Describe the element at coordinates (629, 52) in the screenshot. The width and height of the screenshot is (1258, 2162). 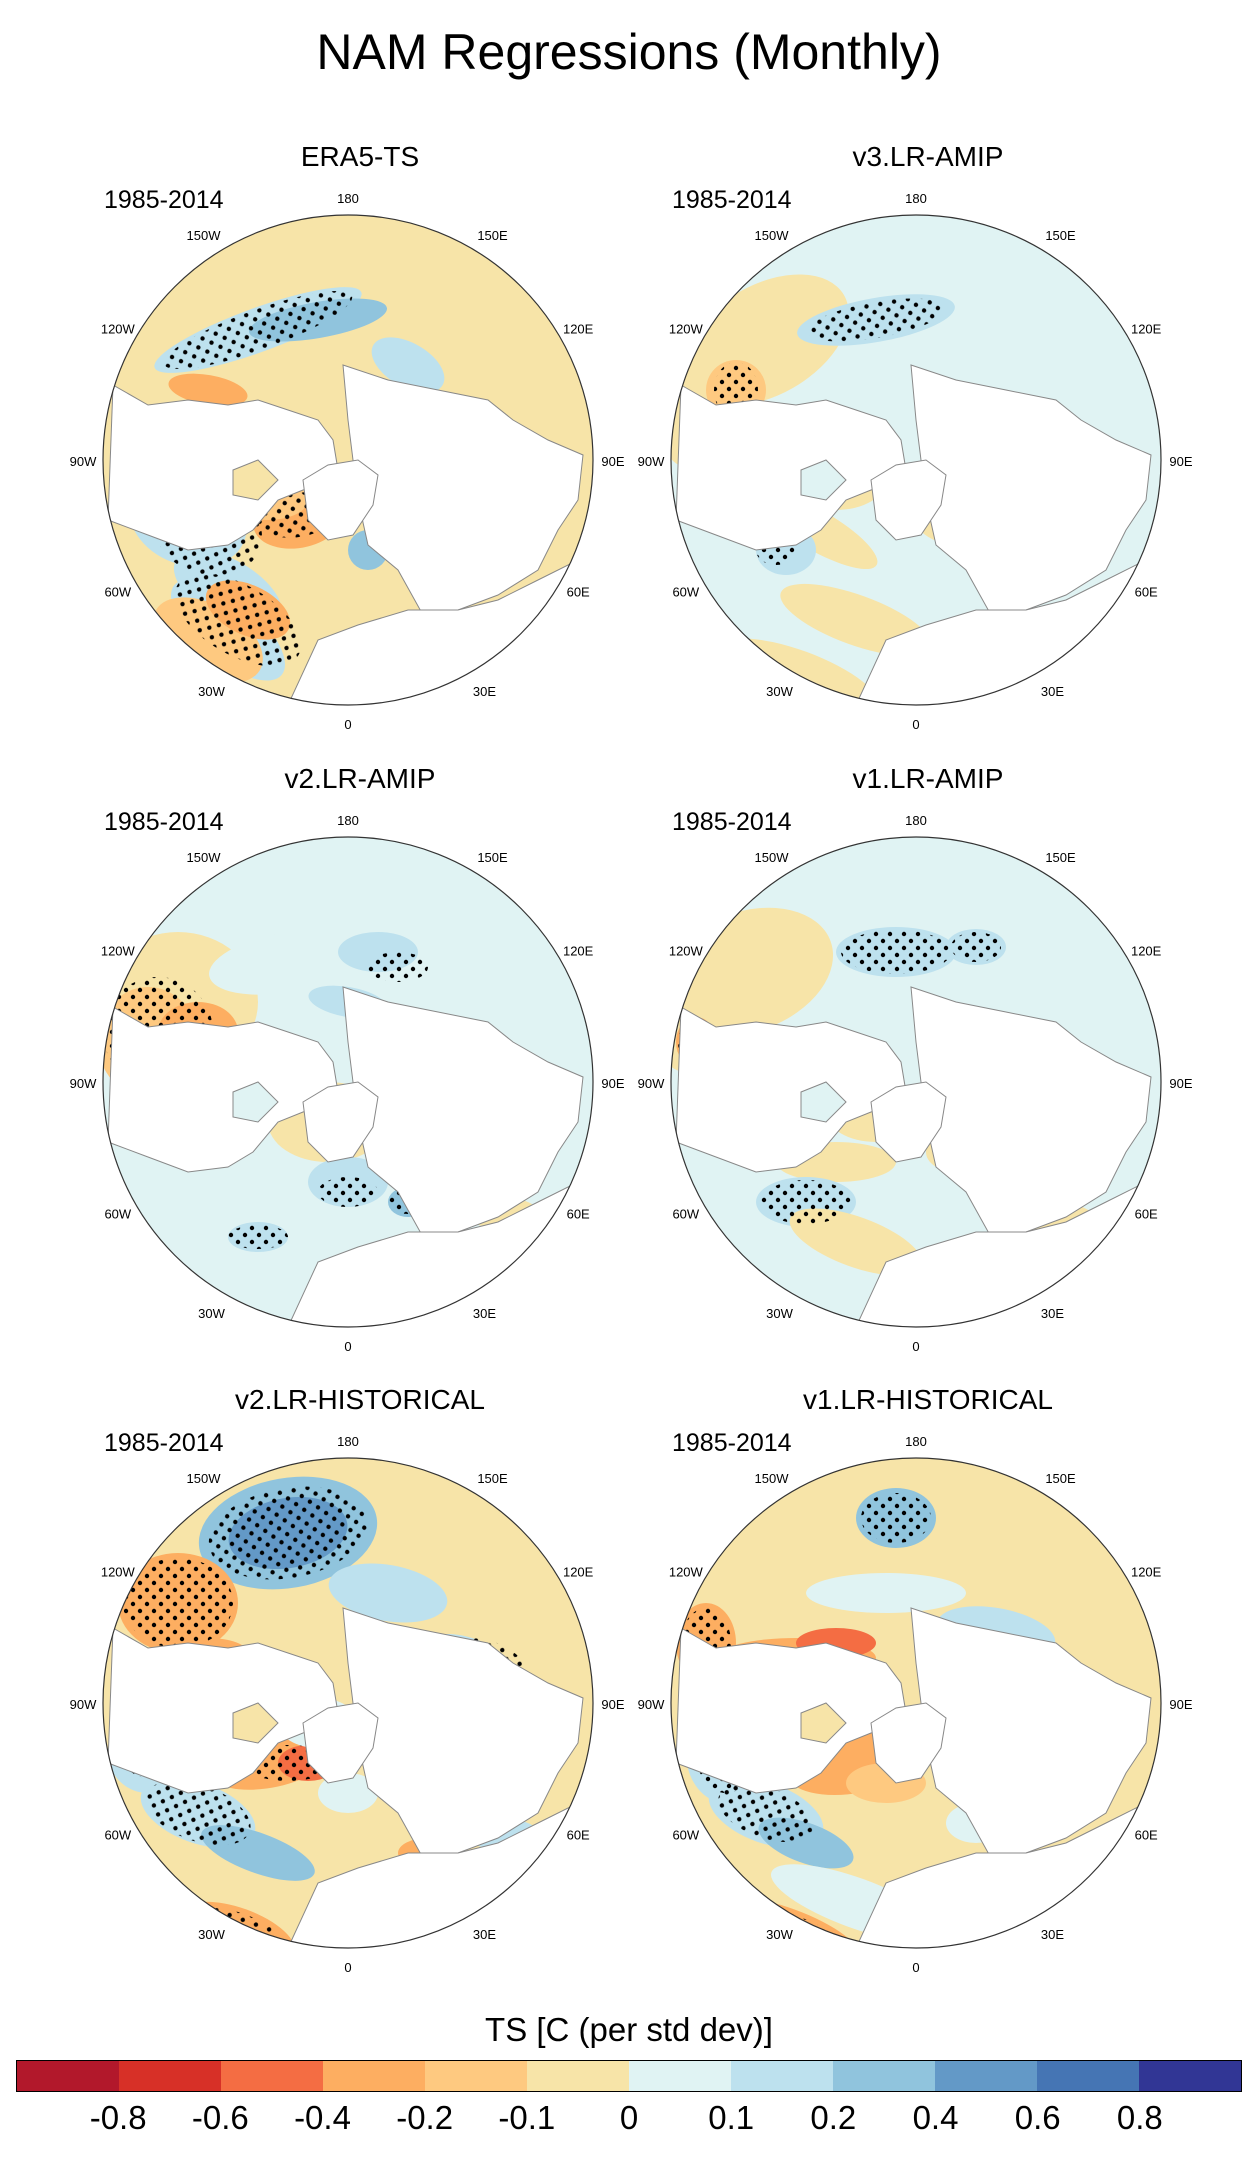
I see `figure-title: NAM Regressions (Monthly)` at that location.